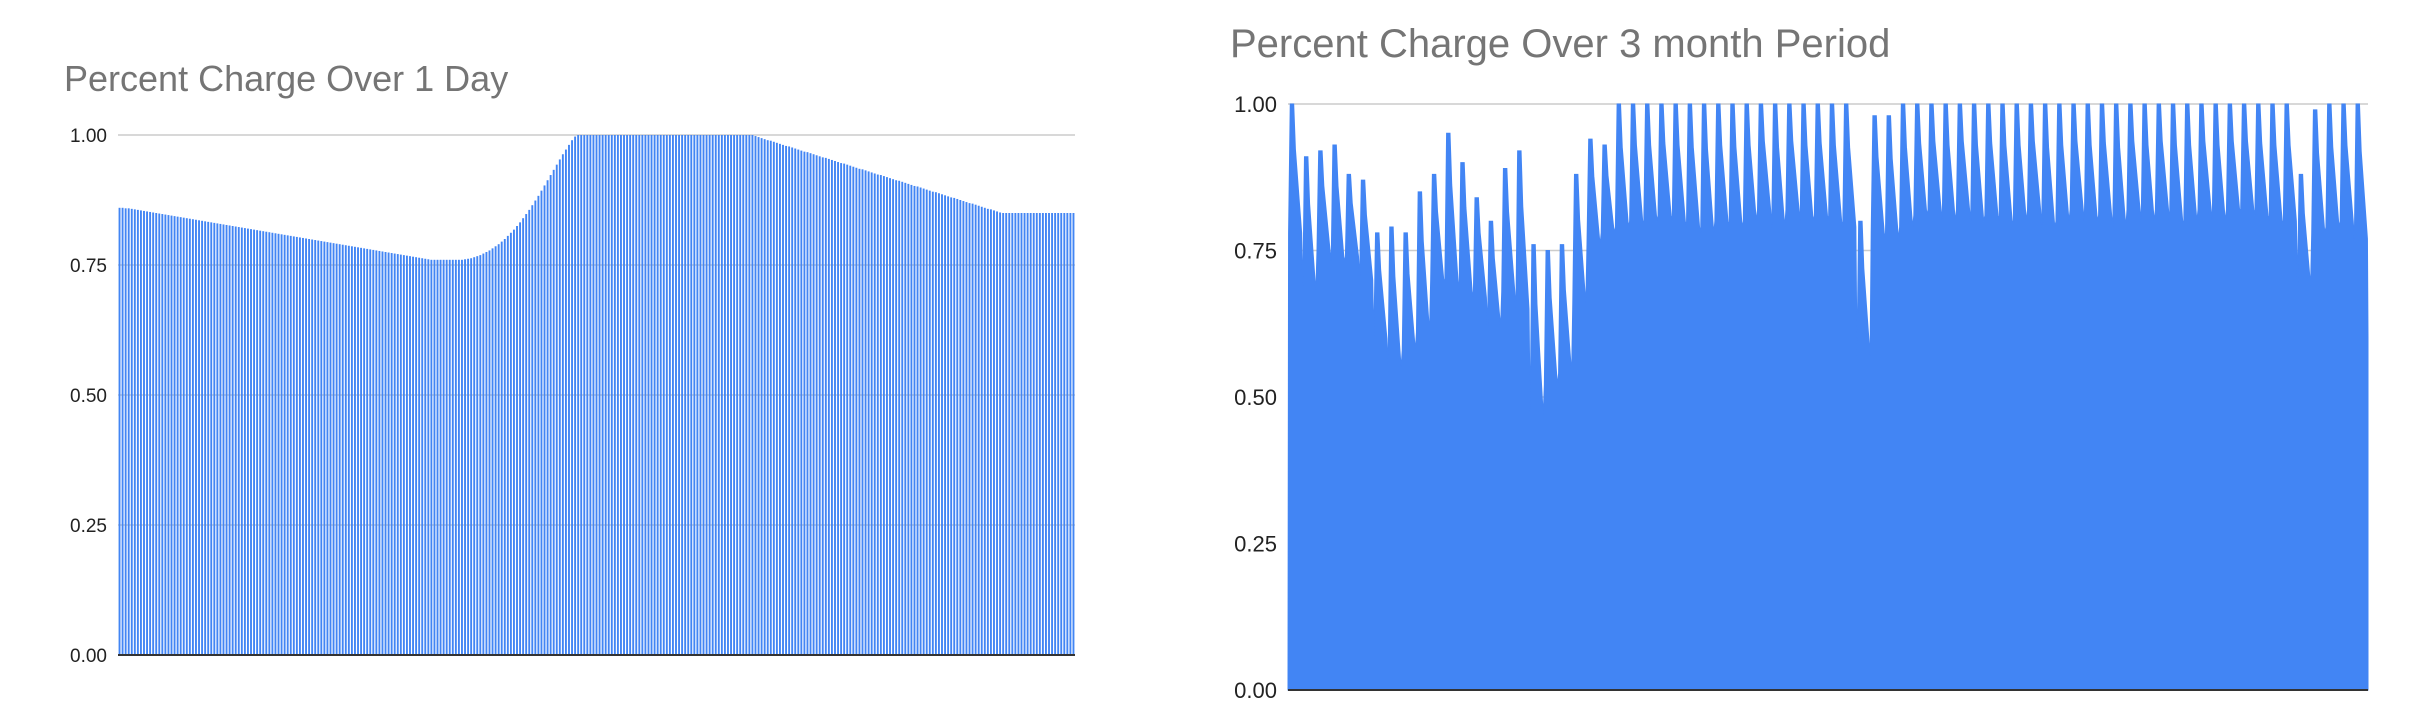  Describe the element at coordinates (1255, 690) in the screenshot. I see `y-tick-label: 0.00` at that location.